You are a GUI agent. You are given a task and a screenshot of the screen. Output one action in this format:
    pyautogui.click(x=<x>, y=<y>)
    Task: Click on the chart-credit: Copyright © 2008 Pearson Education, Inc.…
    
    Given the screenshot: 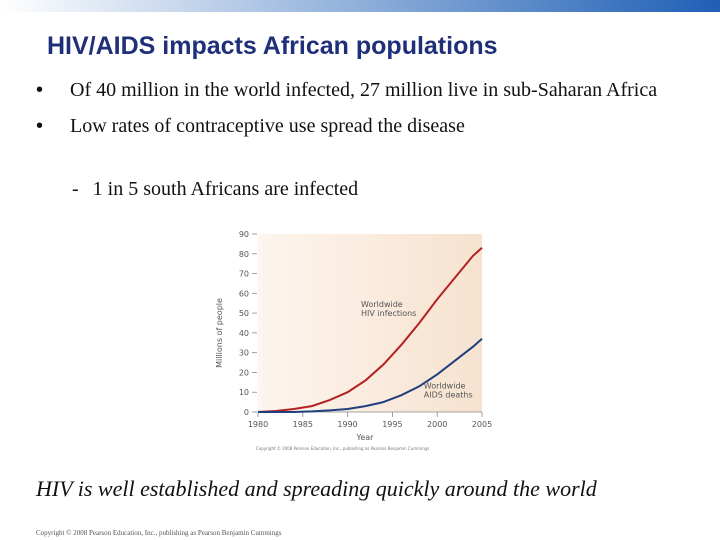 What is the action you would take?
    pyautogui.click(x=342, y=448)
    